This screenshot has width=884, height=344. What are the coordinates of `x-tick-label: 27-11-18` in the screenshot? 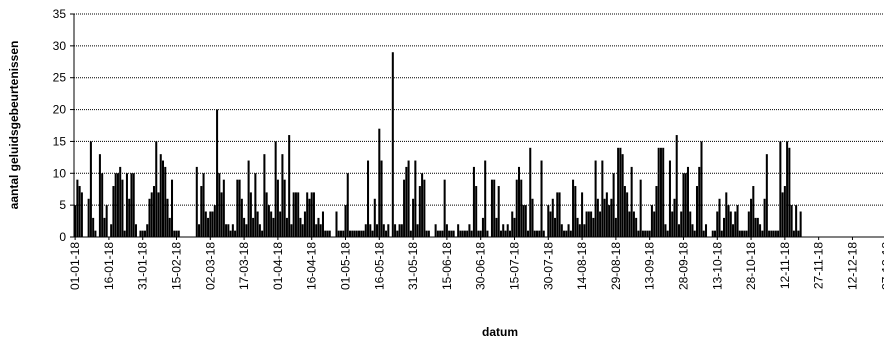 It's located at (819, 265).